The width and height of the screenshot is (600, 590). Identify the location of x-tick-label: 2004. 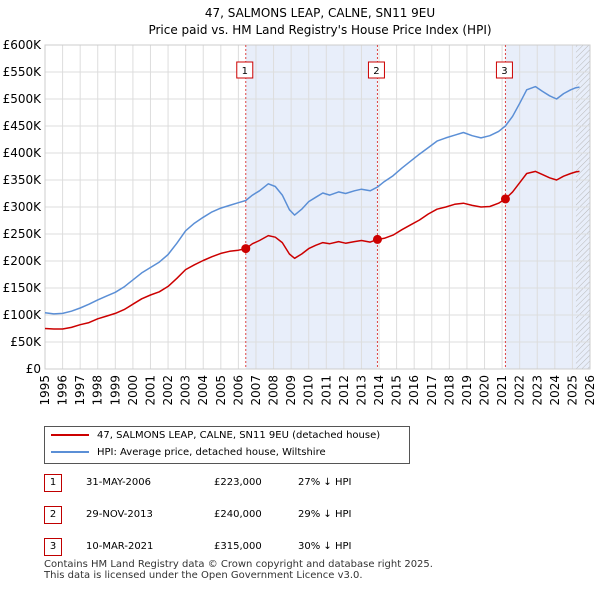
(203, 390).